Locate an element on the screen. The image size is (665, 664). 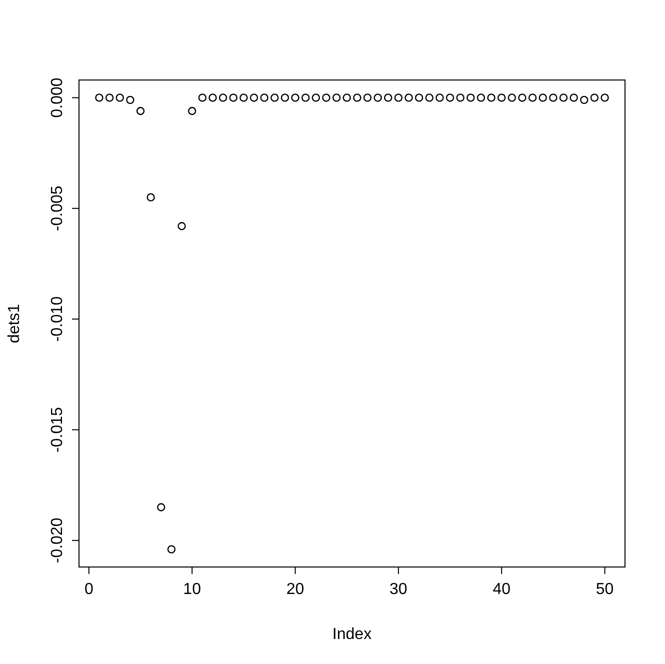
x-tick-label: 40 is located at coordinates (501, 589).